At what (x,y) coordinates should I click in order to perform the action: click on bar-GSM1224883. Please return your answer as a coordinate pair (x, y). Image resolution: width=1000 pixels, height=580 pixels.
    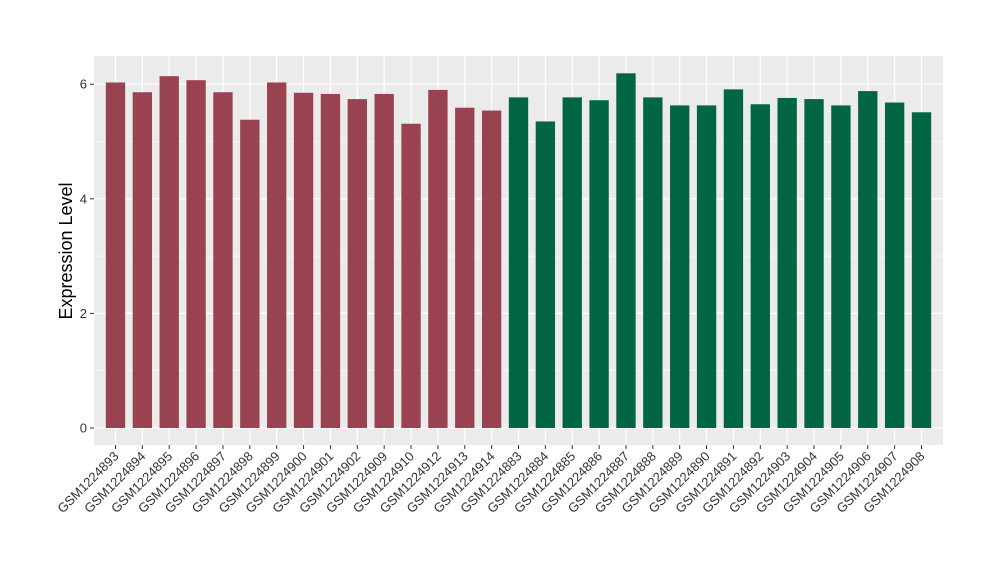
    Looking at the image, I should click on (518, 262).